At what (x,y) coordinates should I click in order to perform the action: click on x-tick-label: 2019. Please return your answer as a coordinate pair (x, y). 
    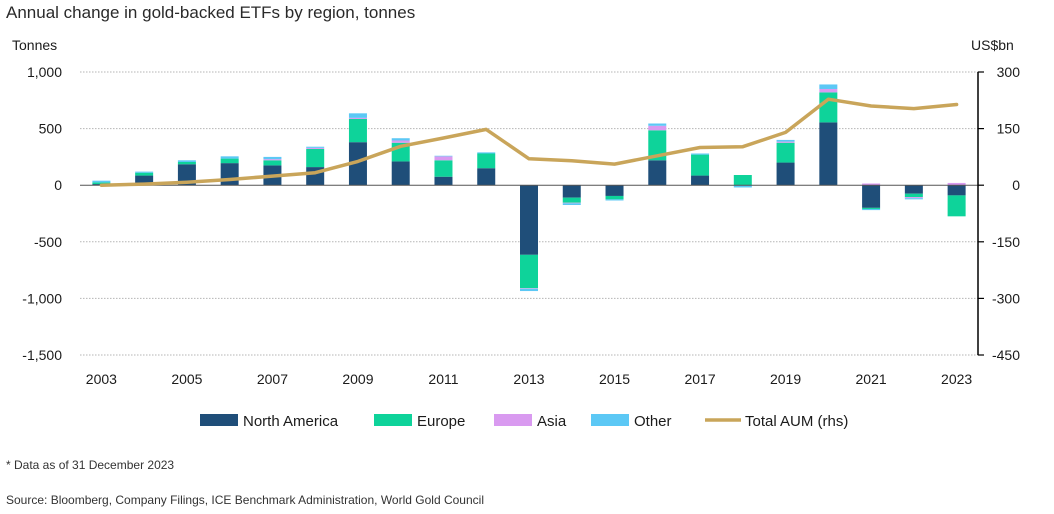
    Looking at the image, I should click on (785, 379).